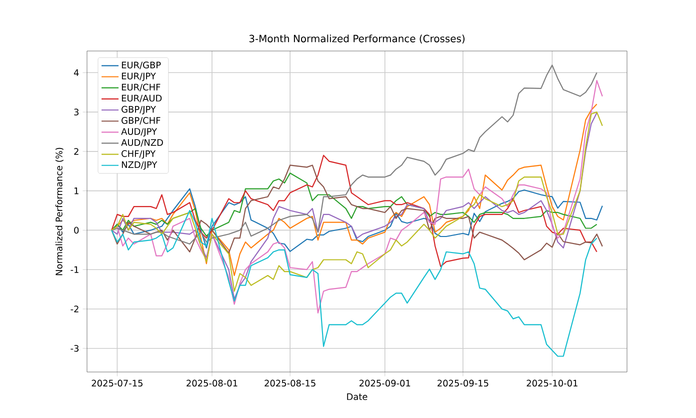 The image size is (696, 418). I want to click on y-tick-label: 2, so click(76, 151).